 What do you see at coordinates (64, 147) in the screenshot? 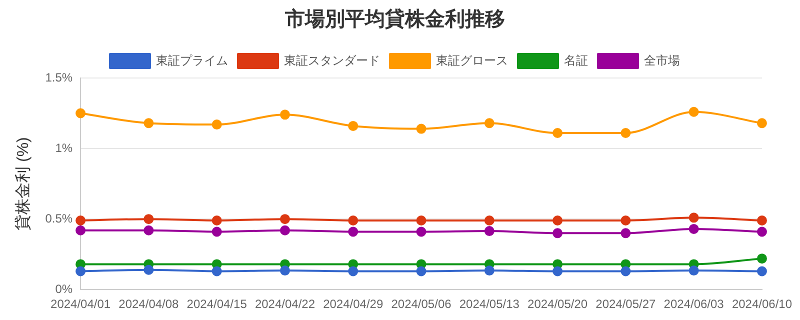
I see `y-tick-label: 1%` at bounding box center [64, 147].